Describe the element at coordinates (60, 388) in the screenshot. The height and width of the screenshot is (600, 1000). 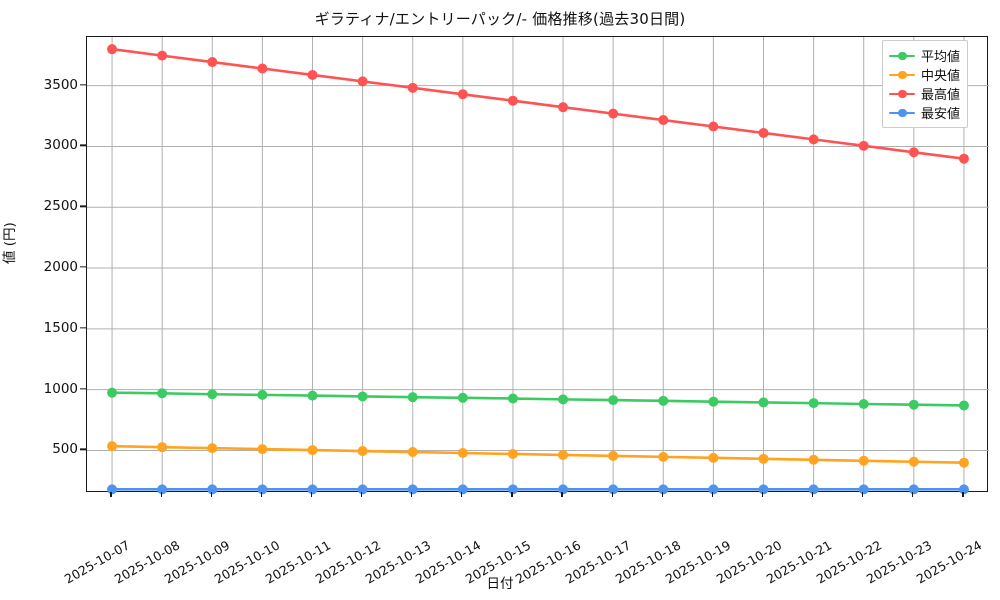
I see `y-tick-label: 1000` at that location.